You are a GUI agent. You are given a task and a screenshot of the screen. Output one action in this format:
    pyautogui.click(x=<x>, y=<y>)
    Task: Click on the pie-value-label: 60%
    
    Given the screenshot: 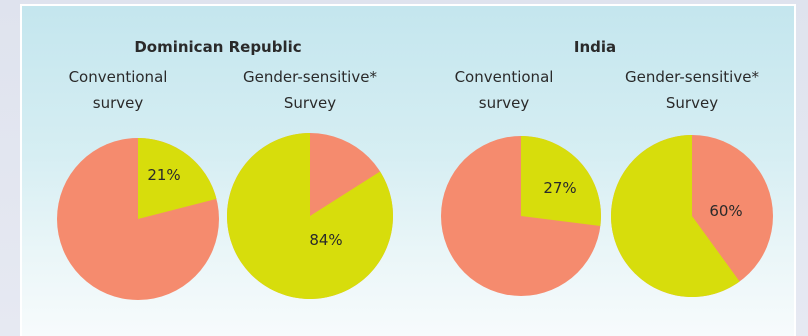 What is the action you would take?
    pyautogui.click(x=725, y=211)
    